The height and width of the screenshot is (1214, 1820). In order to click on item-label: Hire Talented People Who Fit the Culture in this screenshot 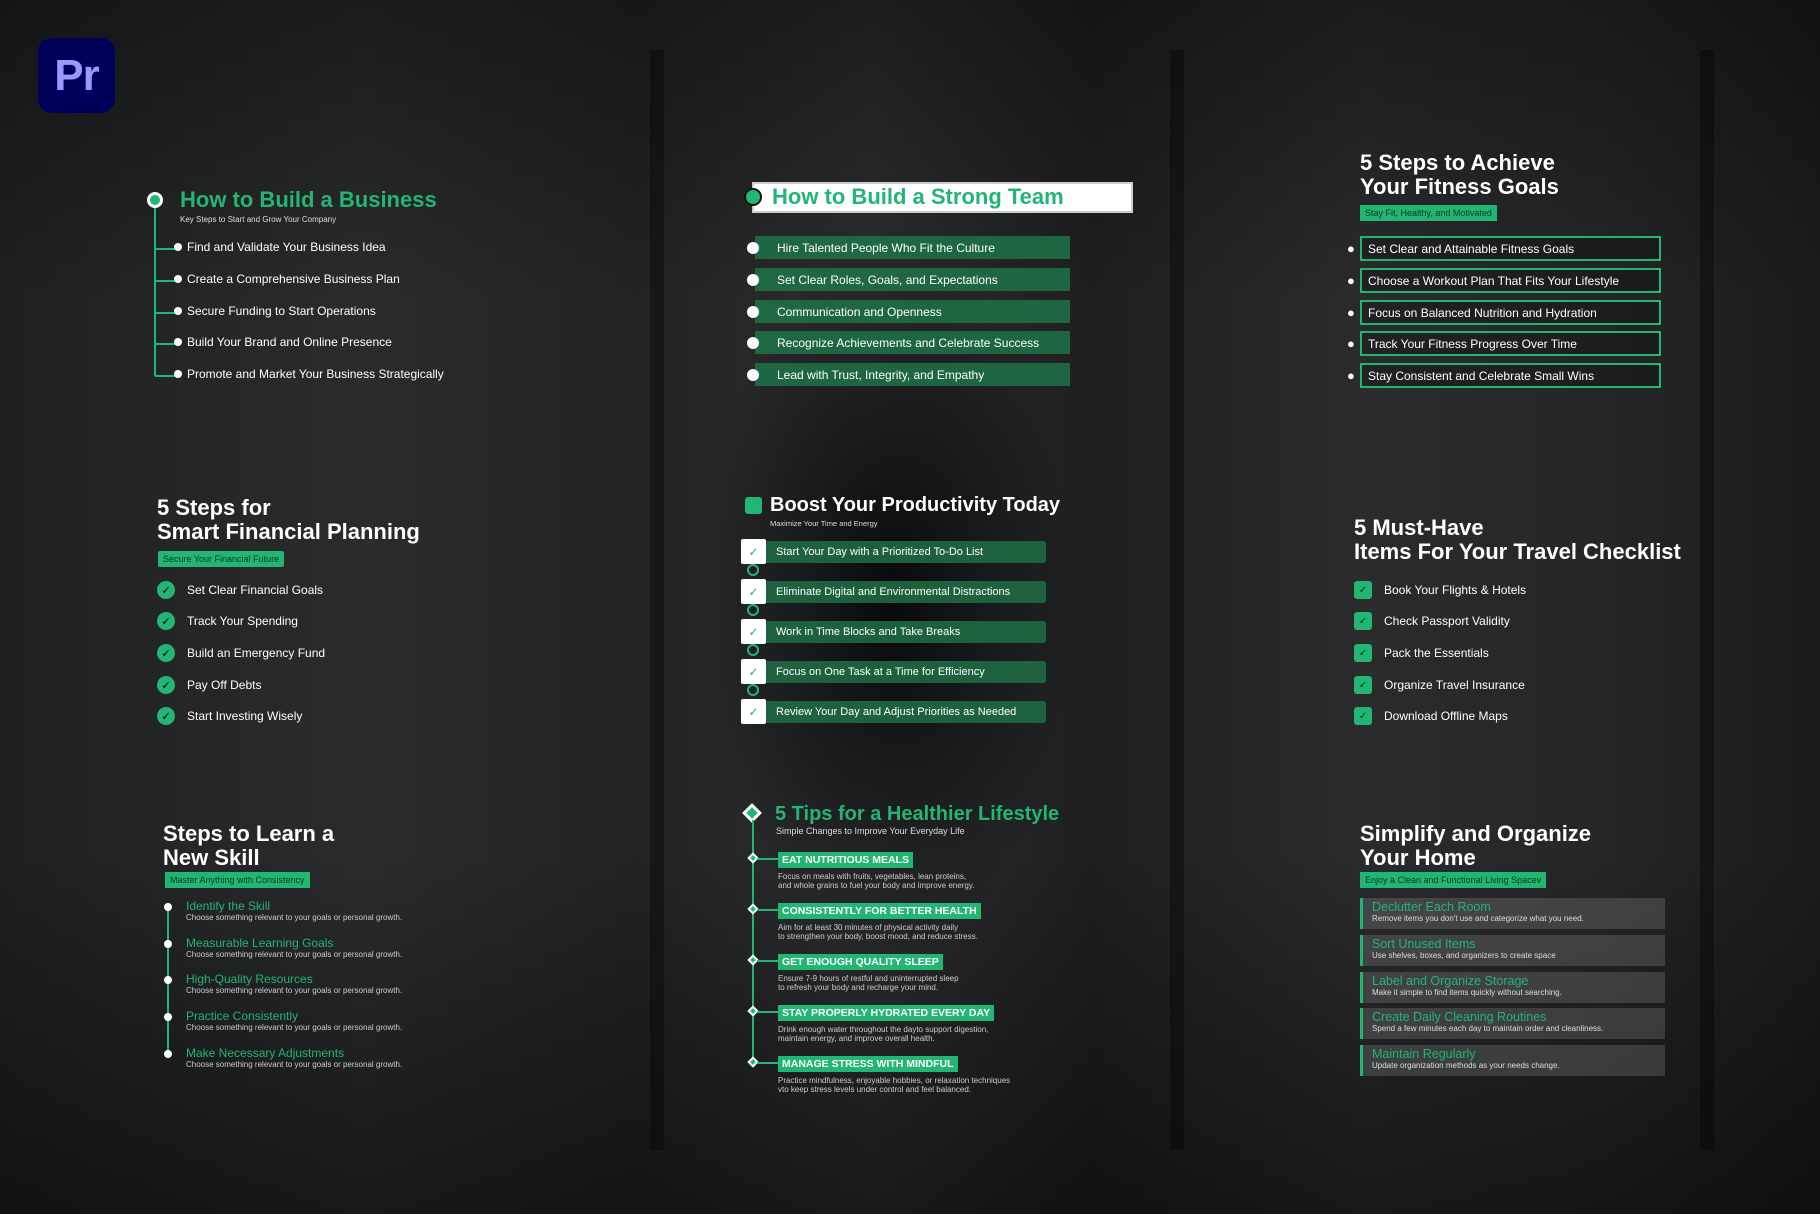, I will do `click(886, 247)`.